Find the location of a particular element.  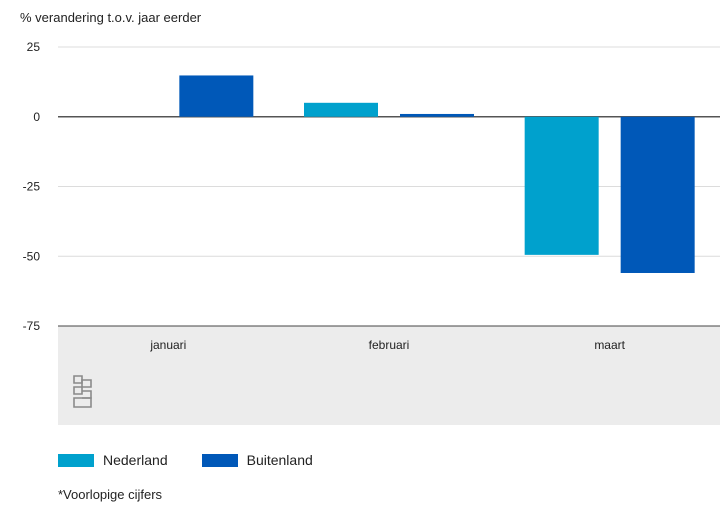

legend-item-buitenland: Buitenland is located at coordinates (257, 460).